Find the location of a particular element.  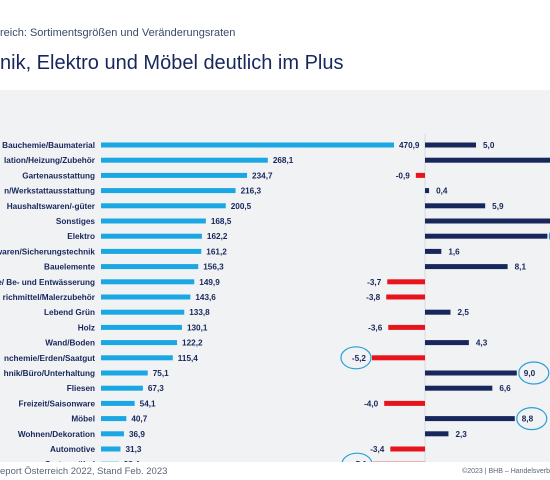

size-value-label: 122,2 is located at coordinates (192, 343).